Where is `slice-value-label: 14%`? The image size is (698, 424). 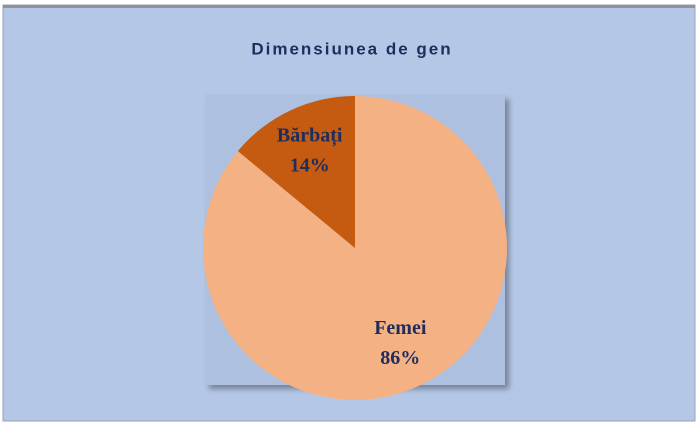 slice-value-label: 14% is located at coordinates (310, 165).